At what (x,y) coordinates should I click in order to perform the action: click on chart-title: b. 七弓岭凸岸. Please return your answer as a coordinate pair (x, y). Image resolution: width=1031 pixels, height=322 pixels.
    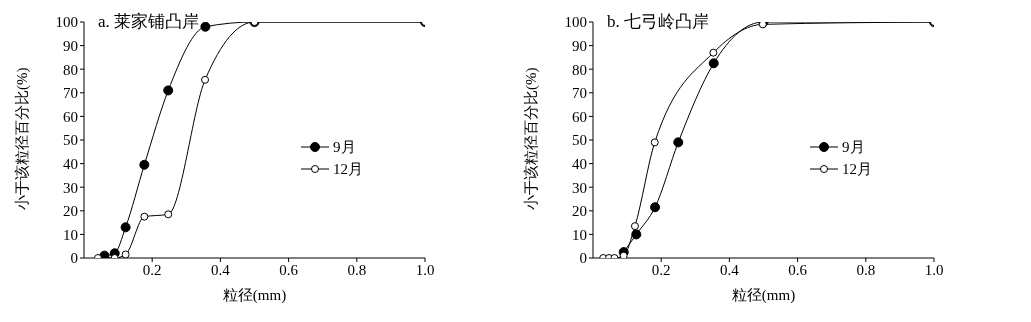
    Looking at the image, I should click on (658, 22).